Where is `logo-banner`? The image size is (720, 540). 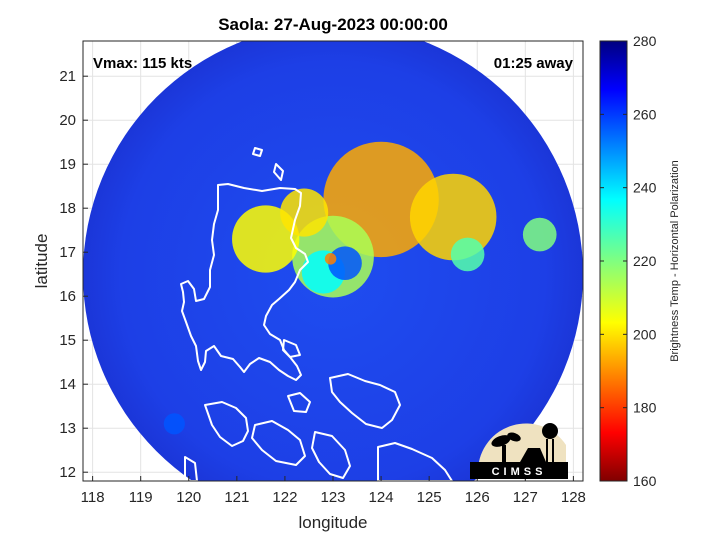 logo-banner is located at coordinates (519, 470).